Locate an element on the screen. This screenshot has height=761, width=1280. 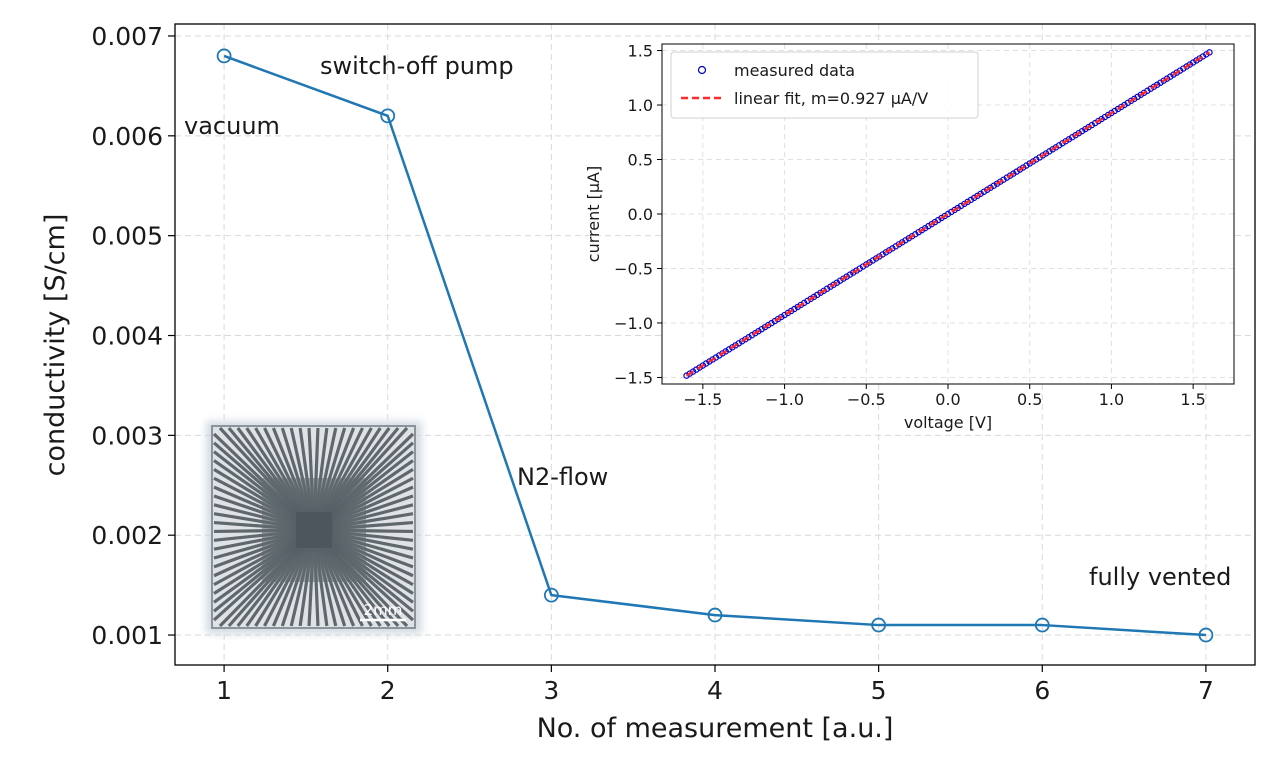
inset-x-tick-label: 0.0 is located at coordinates (947, 399).